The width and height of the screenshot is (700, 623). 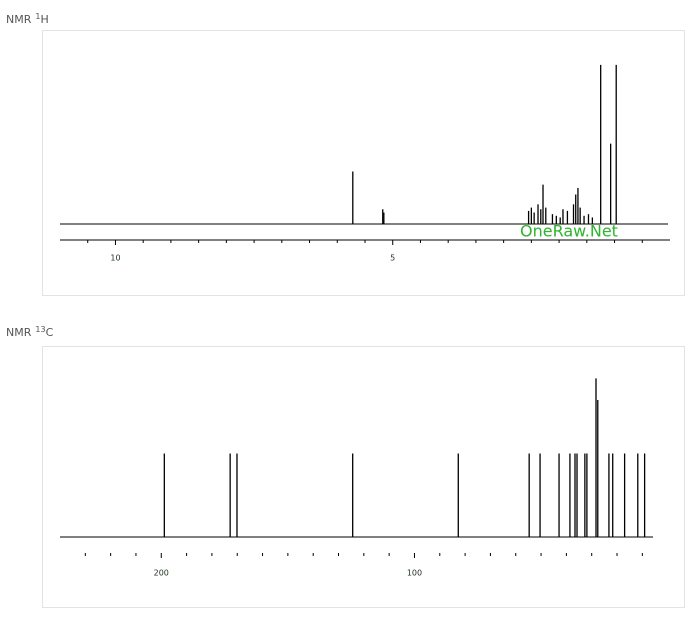 I want to click on x-tick-label: 100, so click(x=414, y=573).